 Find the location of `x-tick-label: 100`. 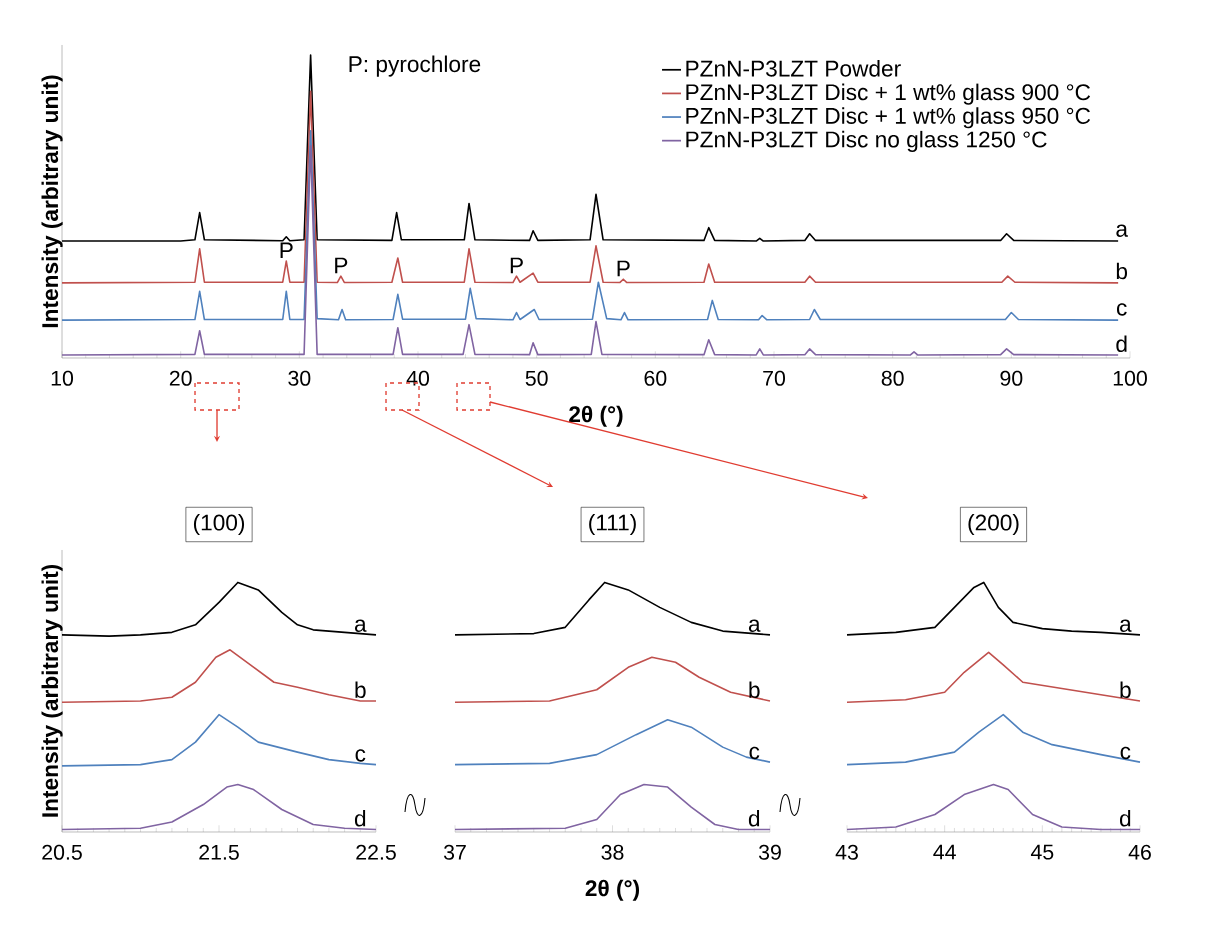

x-tick-label: 100 is located at coordinates (1130, 378).